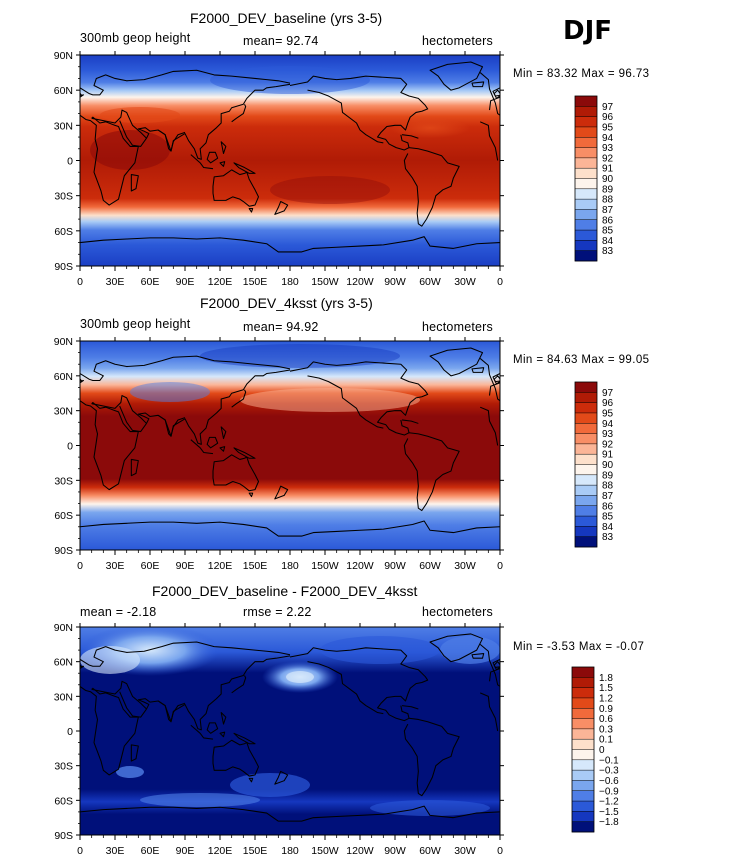 The image size is (733, 864). Describe the element at coordinates (609, 760) in the screenshot. I see `colorbar-label: −0.1` at that location.